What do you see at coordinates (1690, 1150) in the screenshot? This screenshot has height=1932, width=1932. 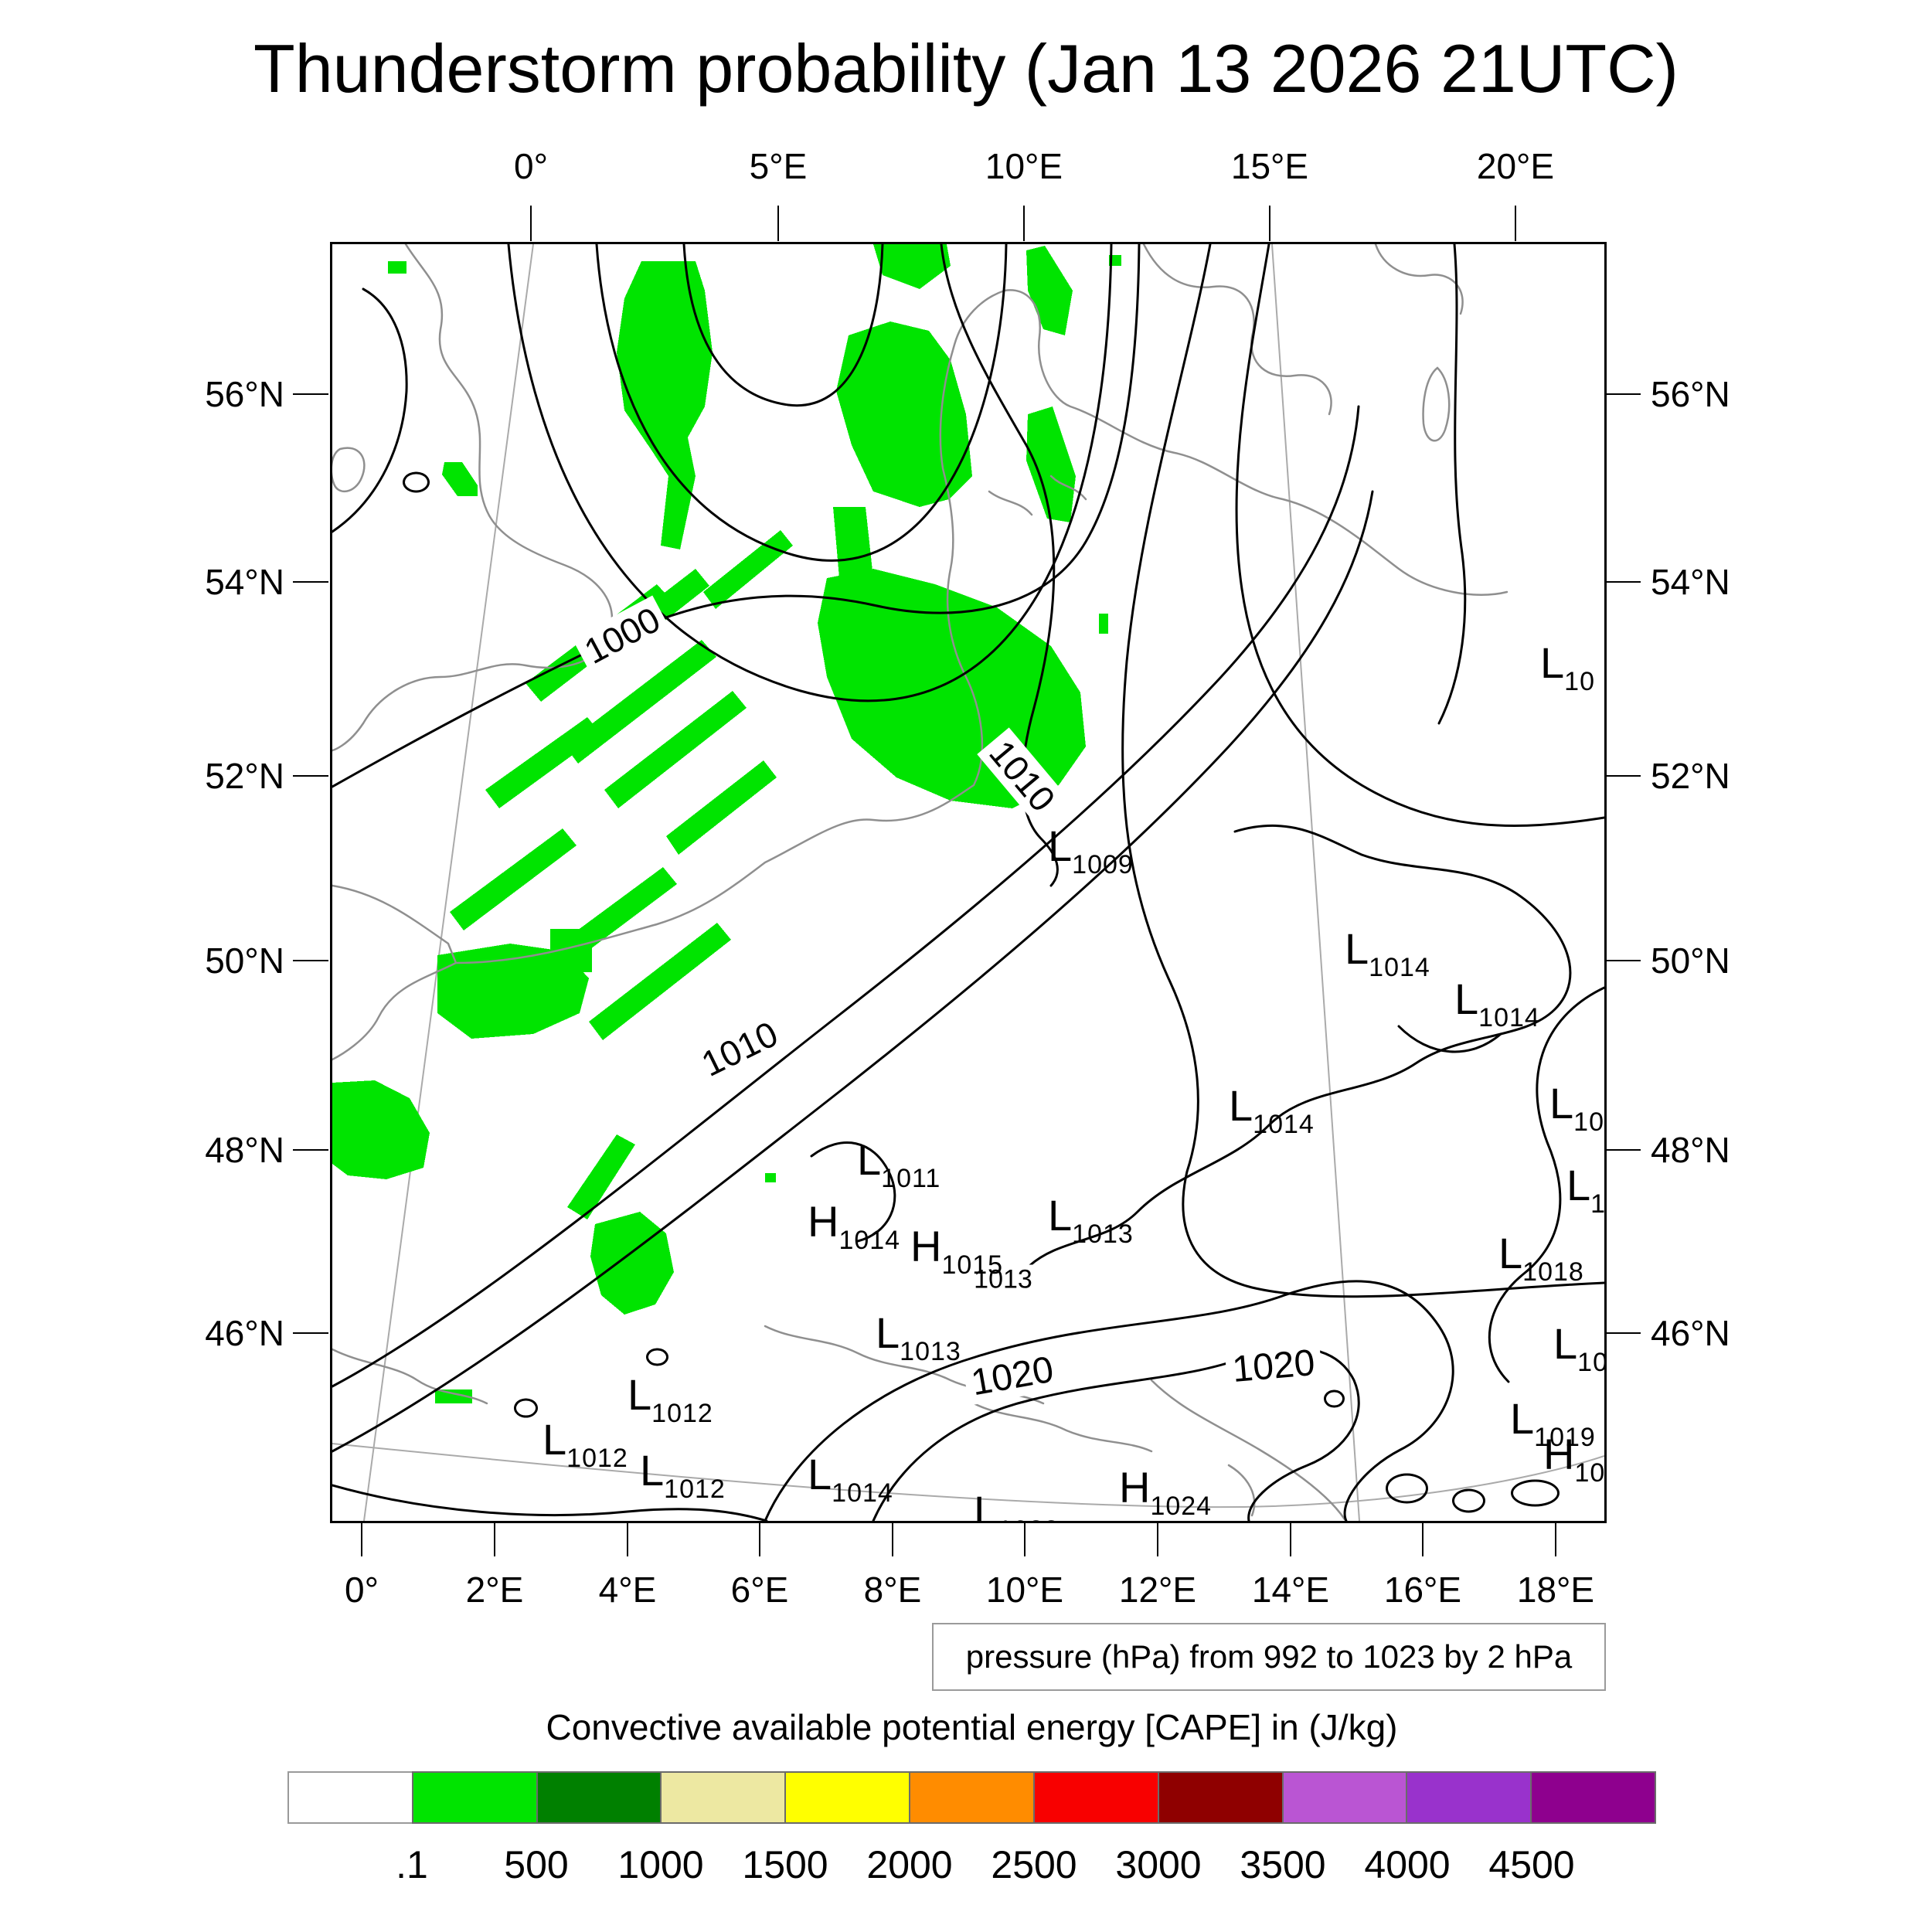 I see `right-axis-label: 48°N` at bounding box center [1690, 1150].